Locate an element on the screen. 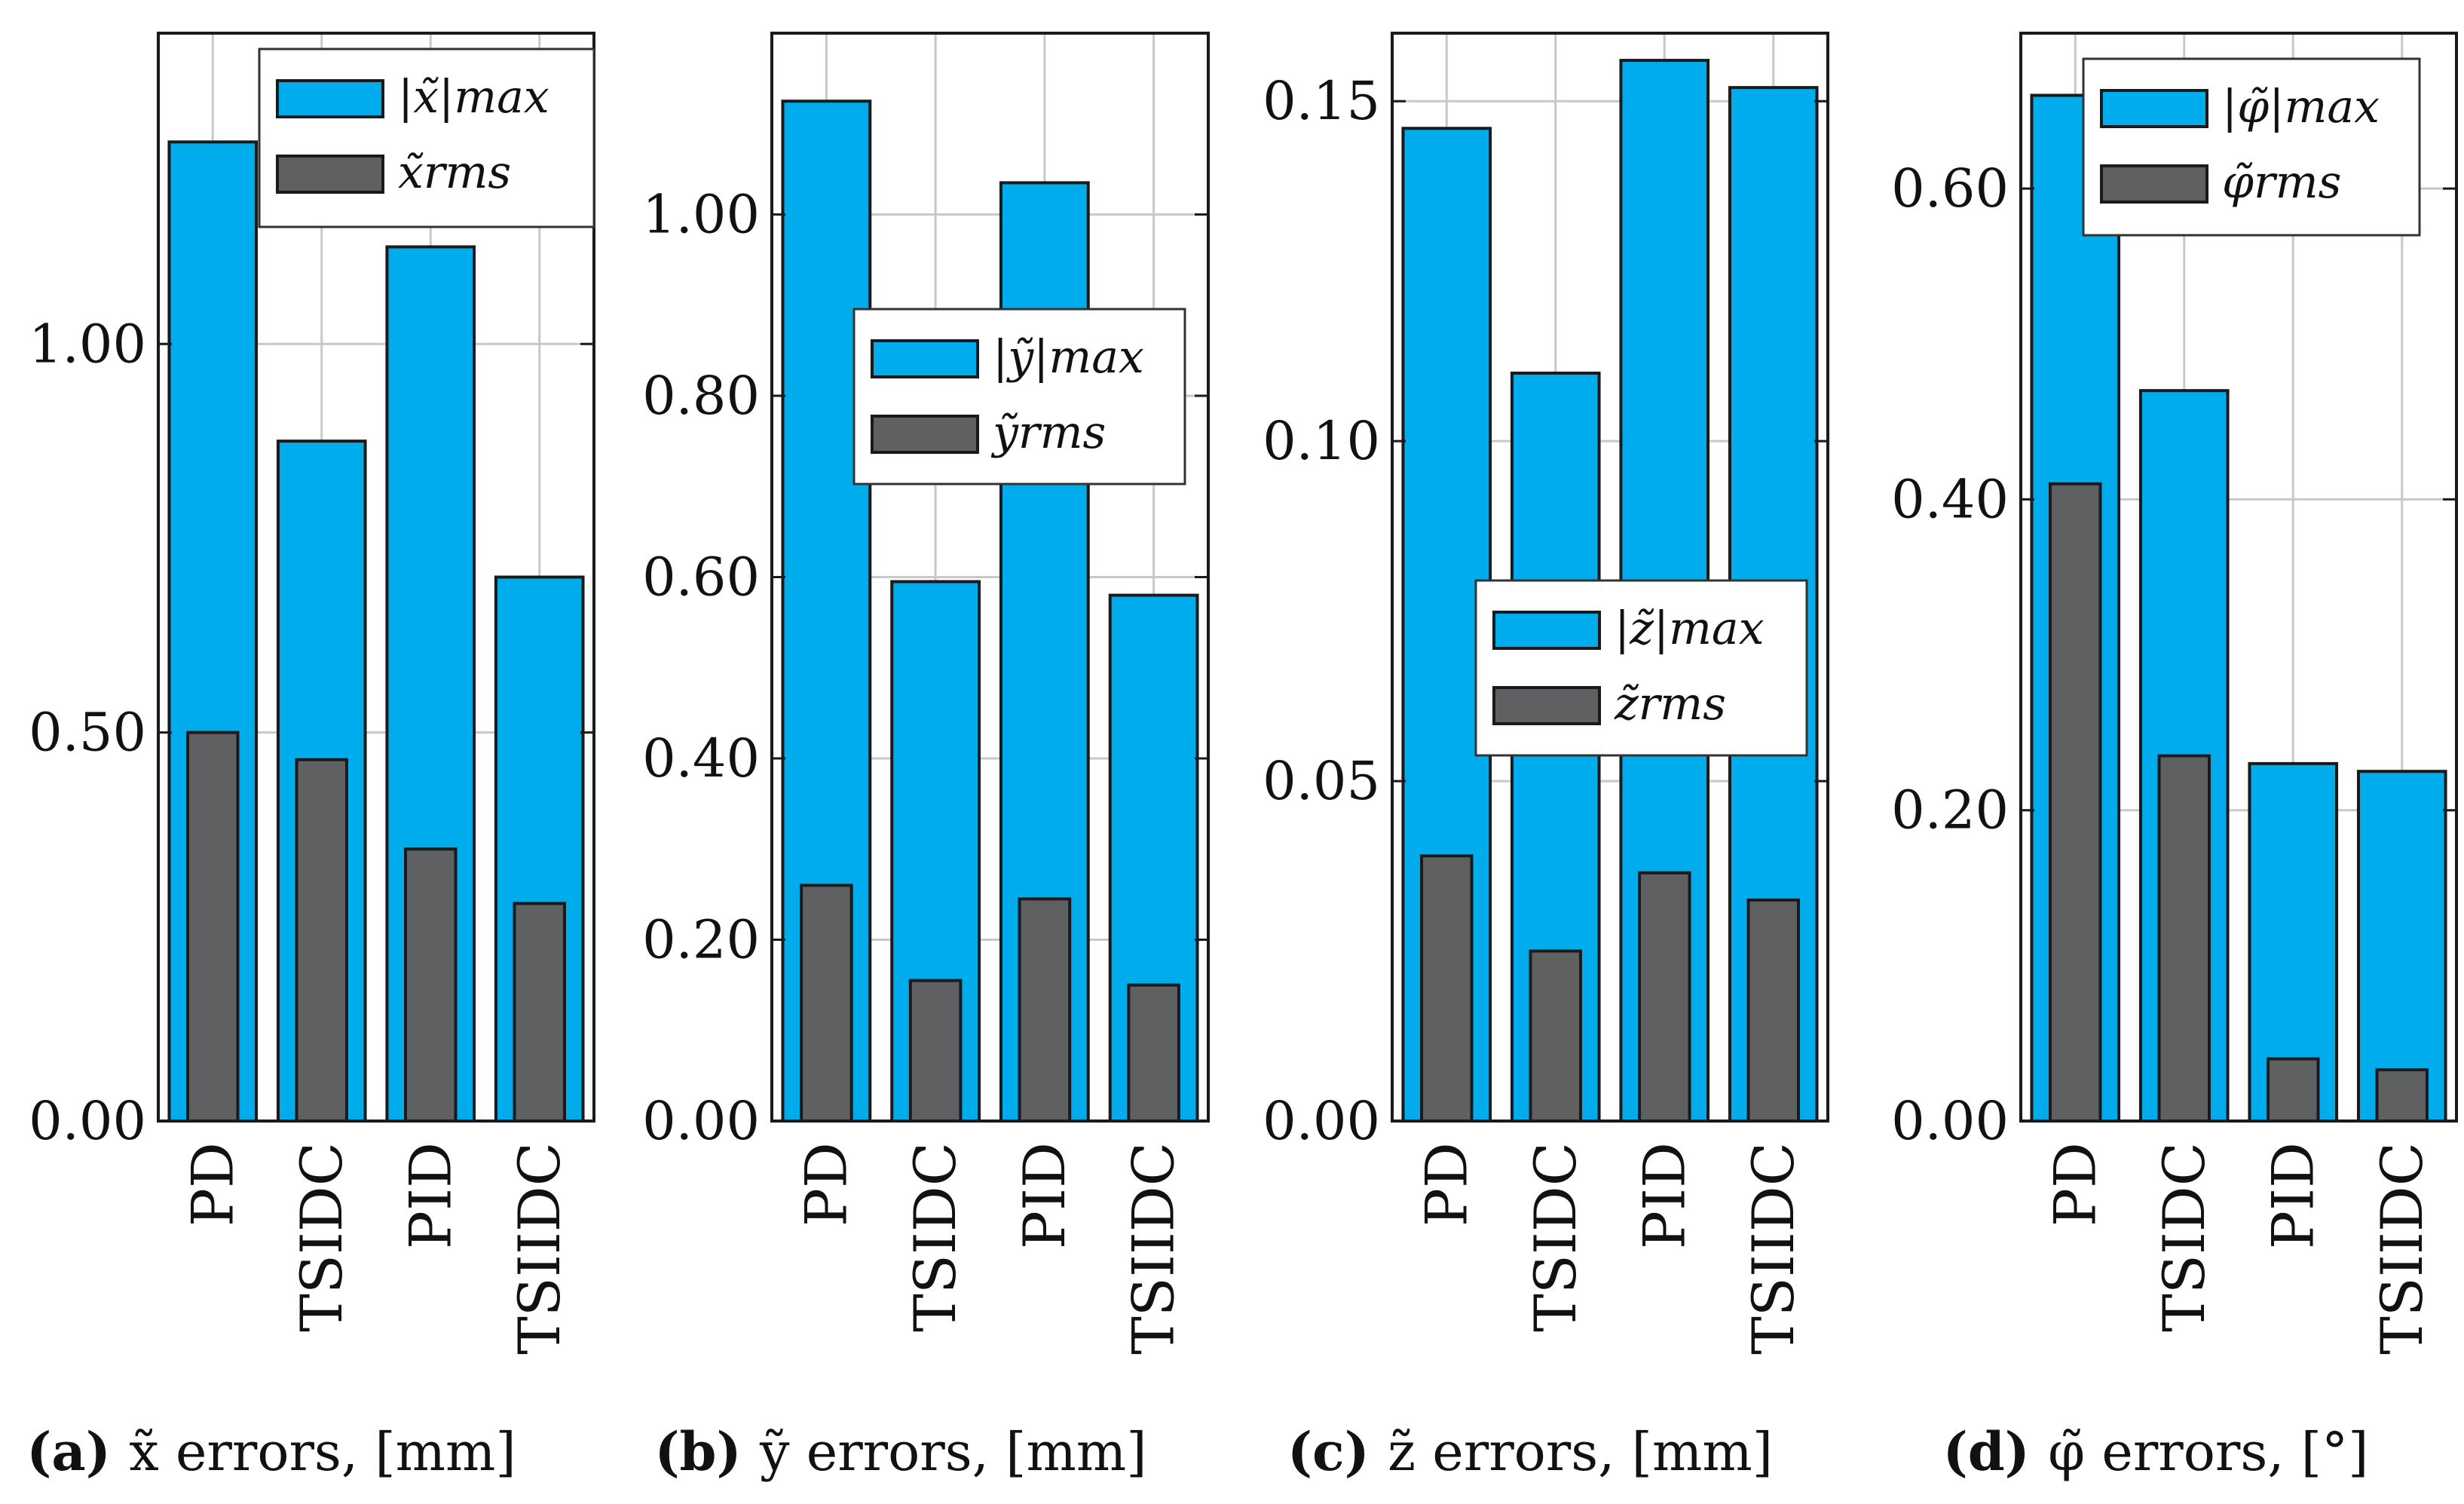  caption-text: φ̃ errors, [°] is located at coordinates (2208, 1452).